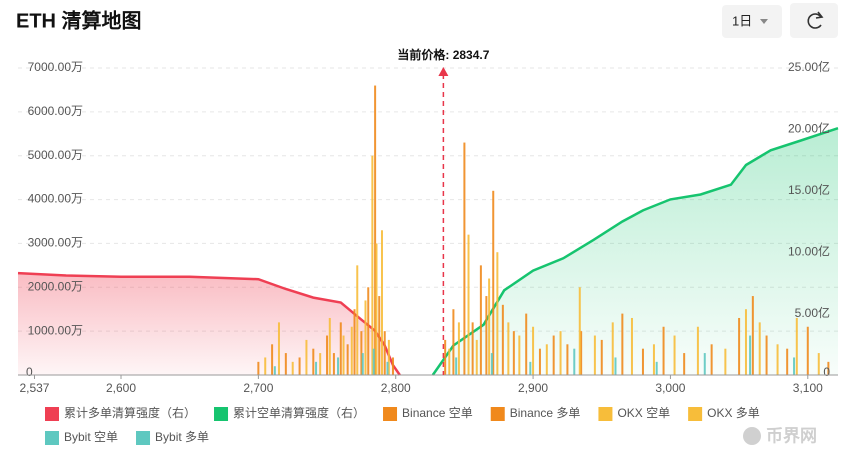  I want to click on legend-item: Bybit 多单, so click(172, 437).